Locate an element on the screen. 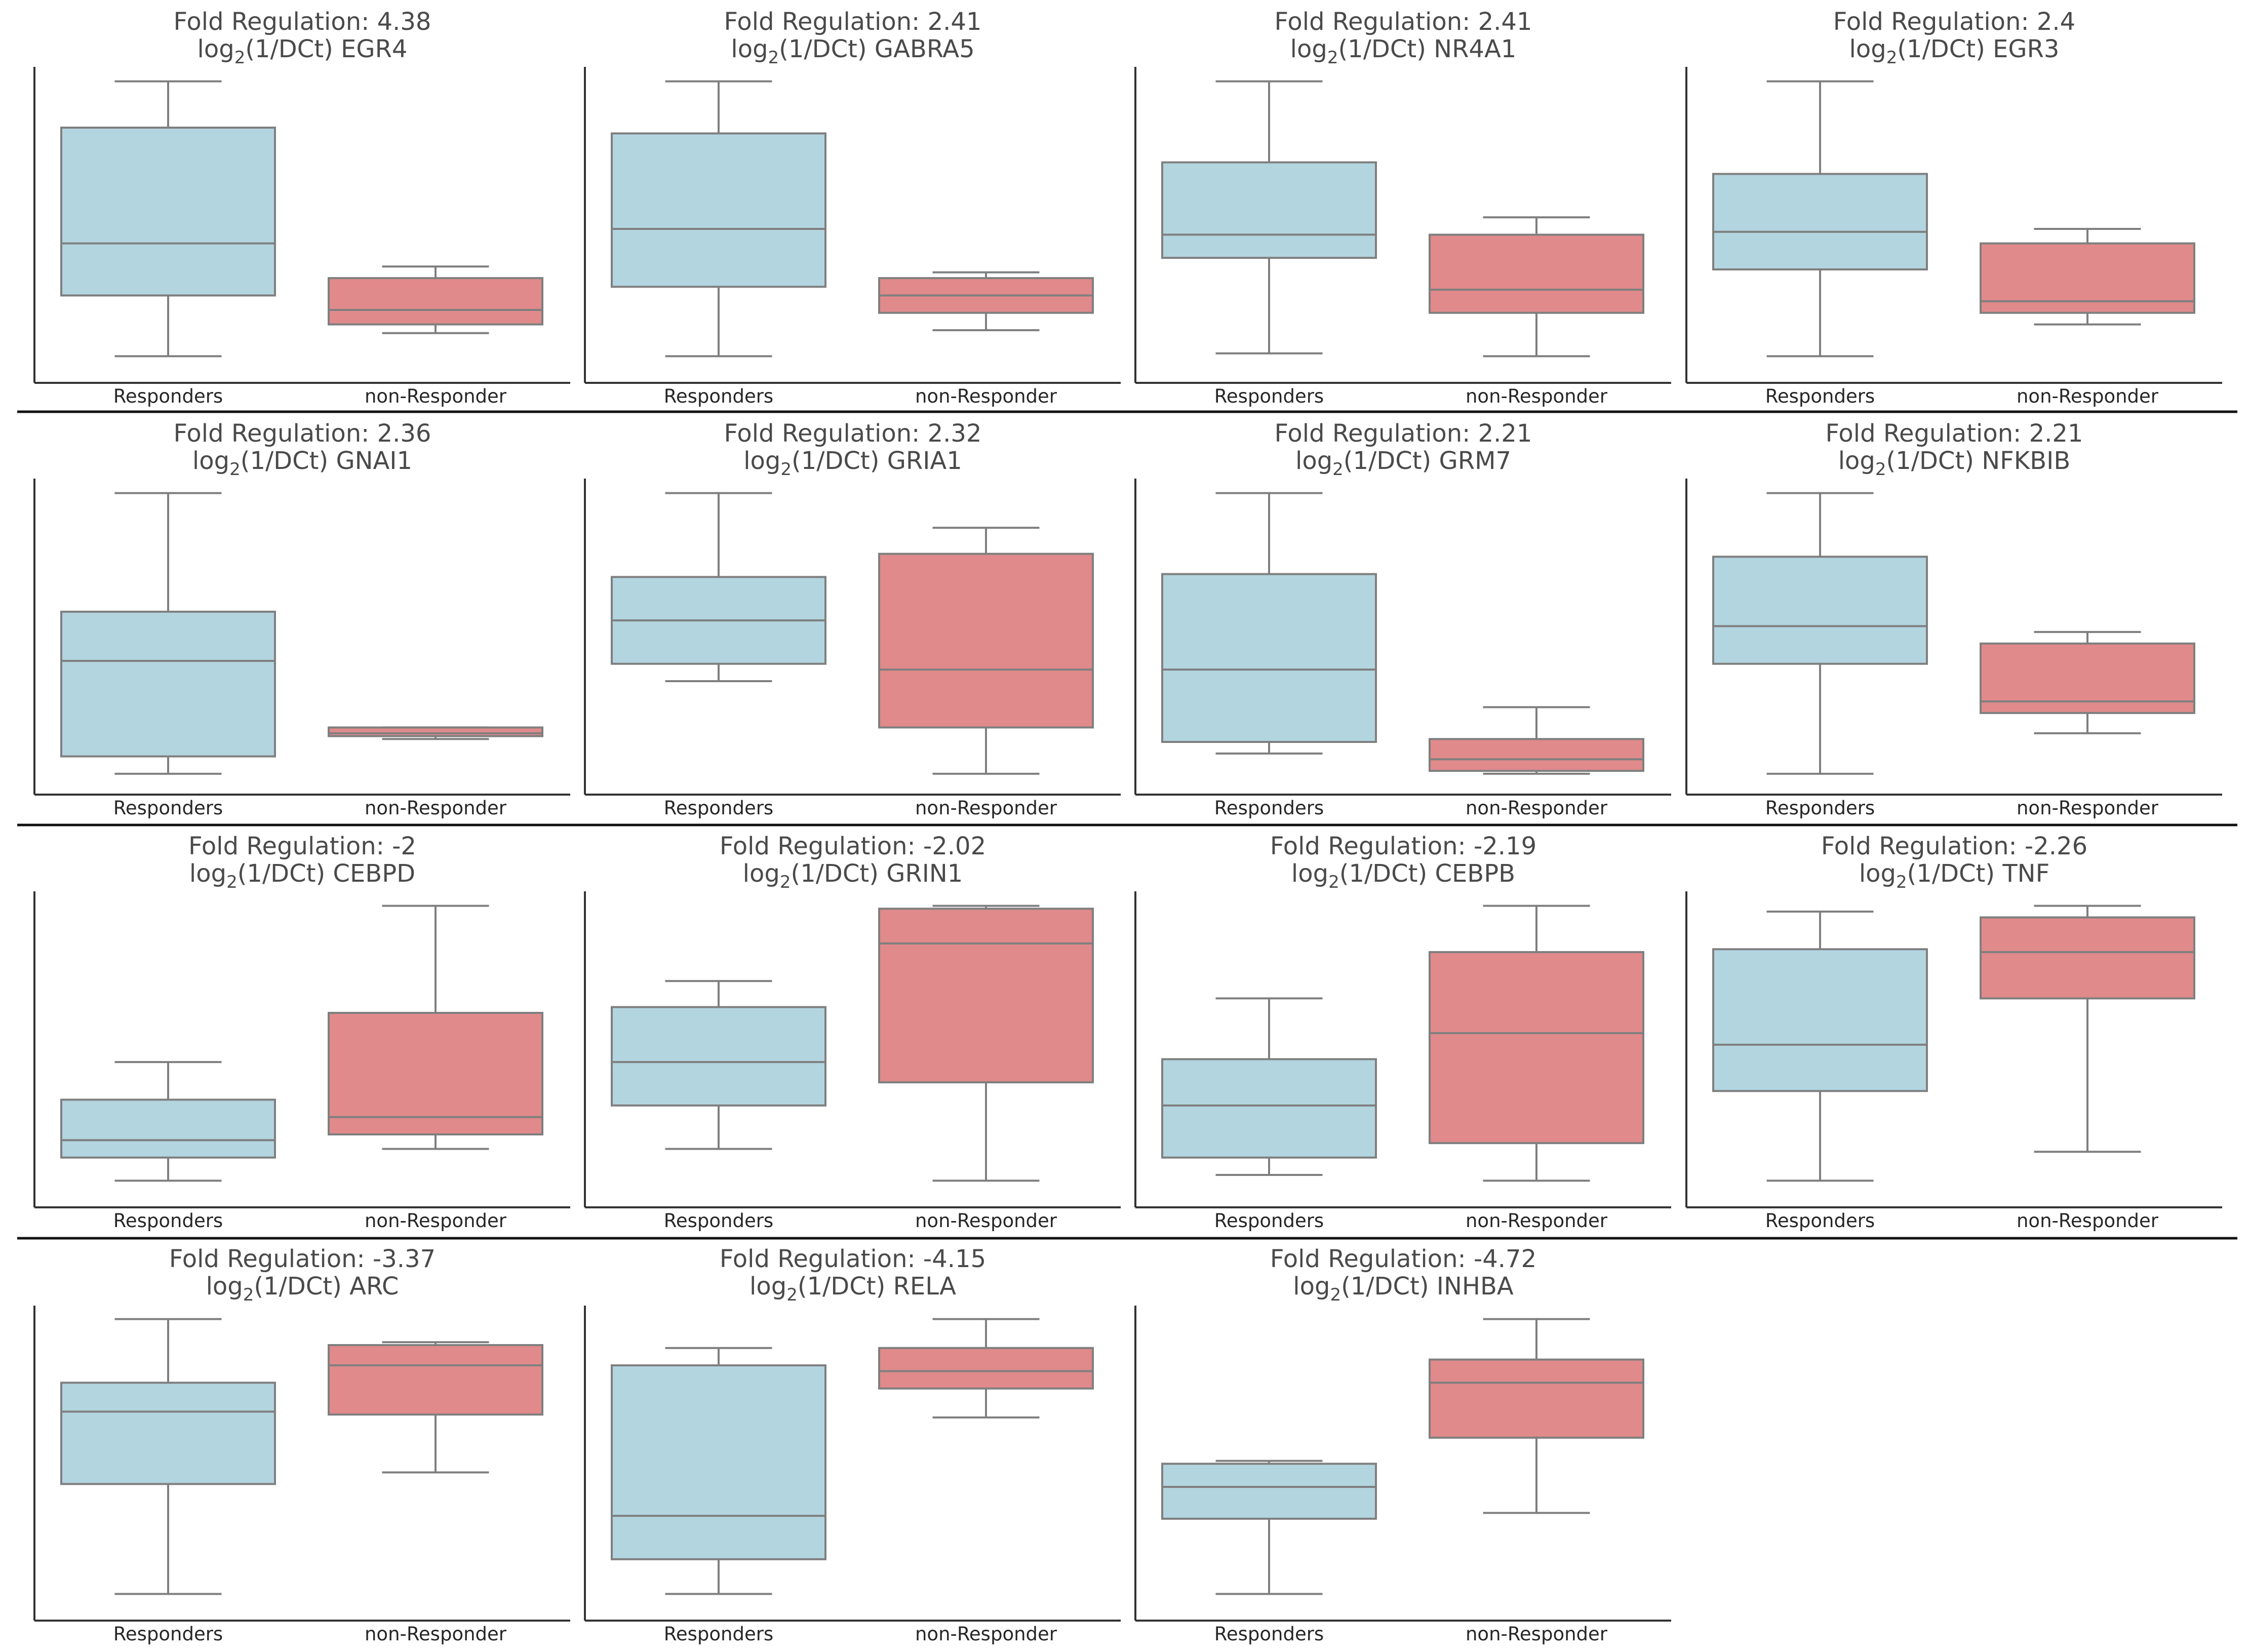  panel-title: Fold Regulation: -4.72 is located at coordinates (1403, 1259).